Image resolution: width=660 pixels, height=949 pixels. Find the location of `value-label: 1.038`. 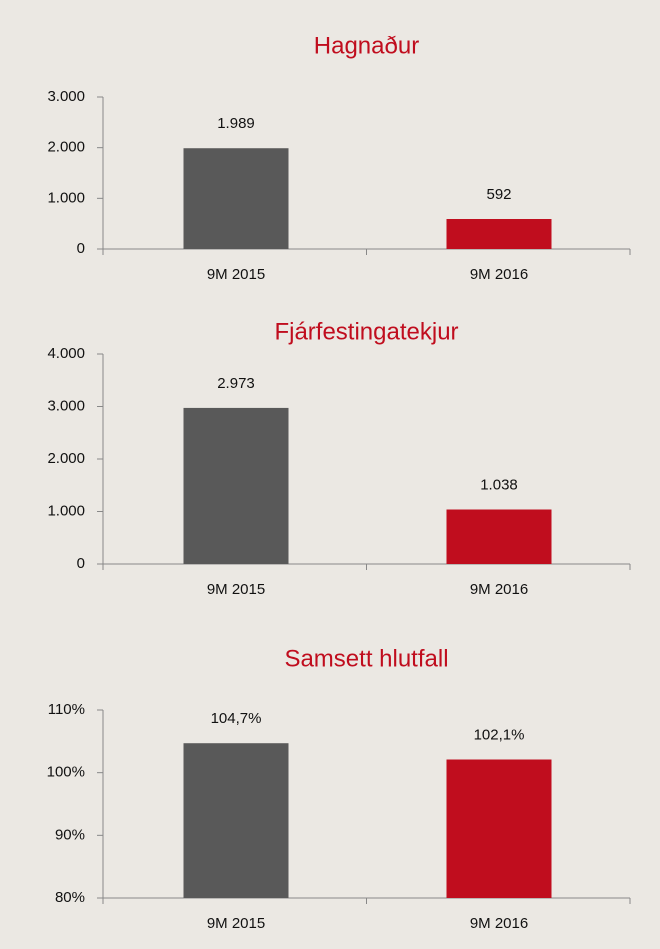

value-label: 1.038 is located at coordinates (499, 484).